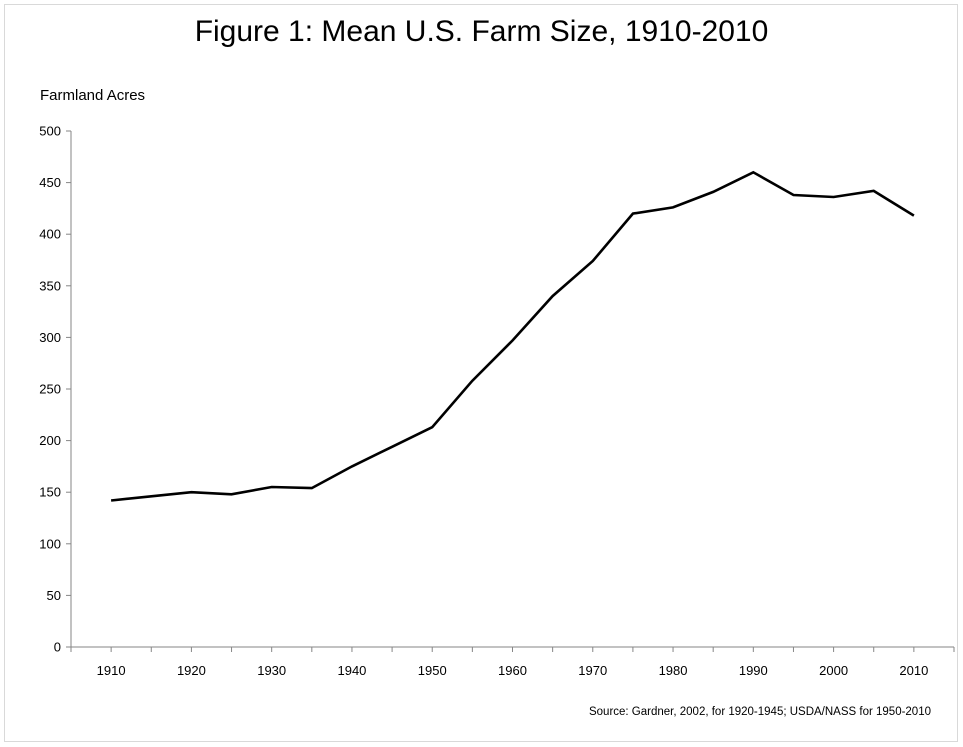 Image resolution: width=963 pixels, height=747 pixels. Describe the element at coordinates (50, 182) in the screenshot. I see `y-tick-label: 450` at that location.